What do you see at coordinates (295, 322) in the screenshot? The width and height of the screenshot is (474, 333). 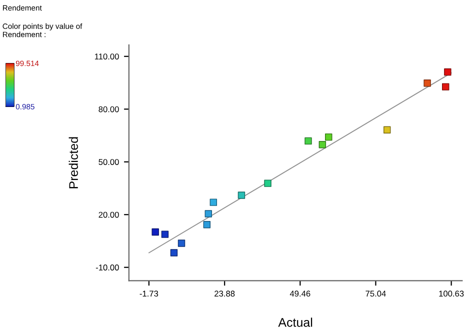 I see `x-axis-title: Actual` at bounding box center [295, 322].